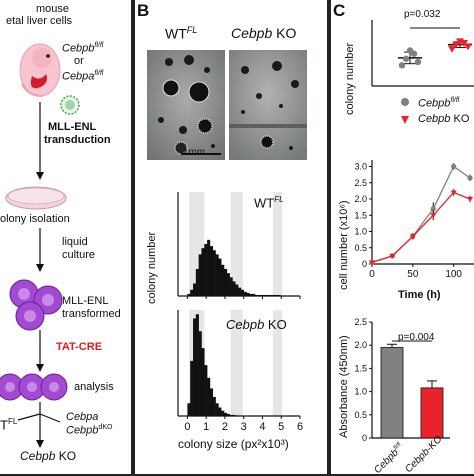  I want to click on c-bot-bar, so click(432, 413).